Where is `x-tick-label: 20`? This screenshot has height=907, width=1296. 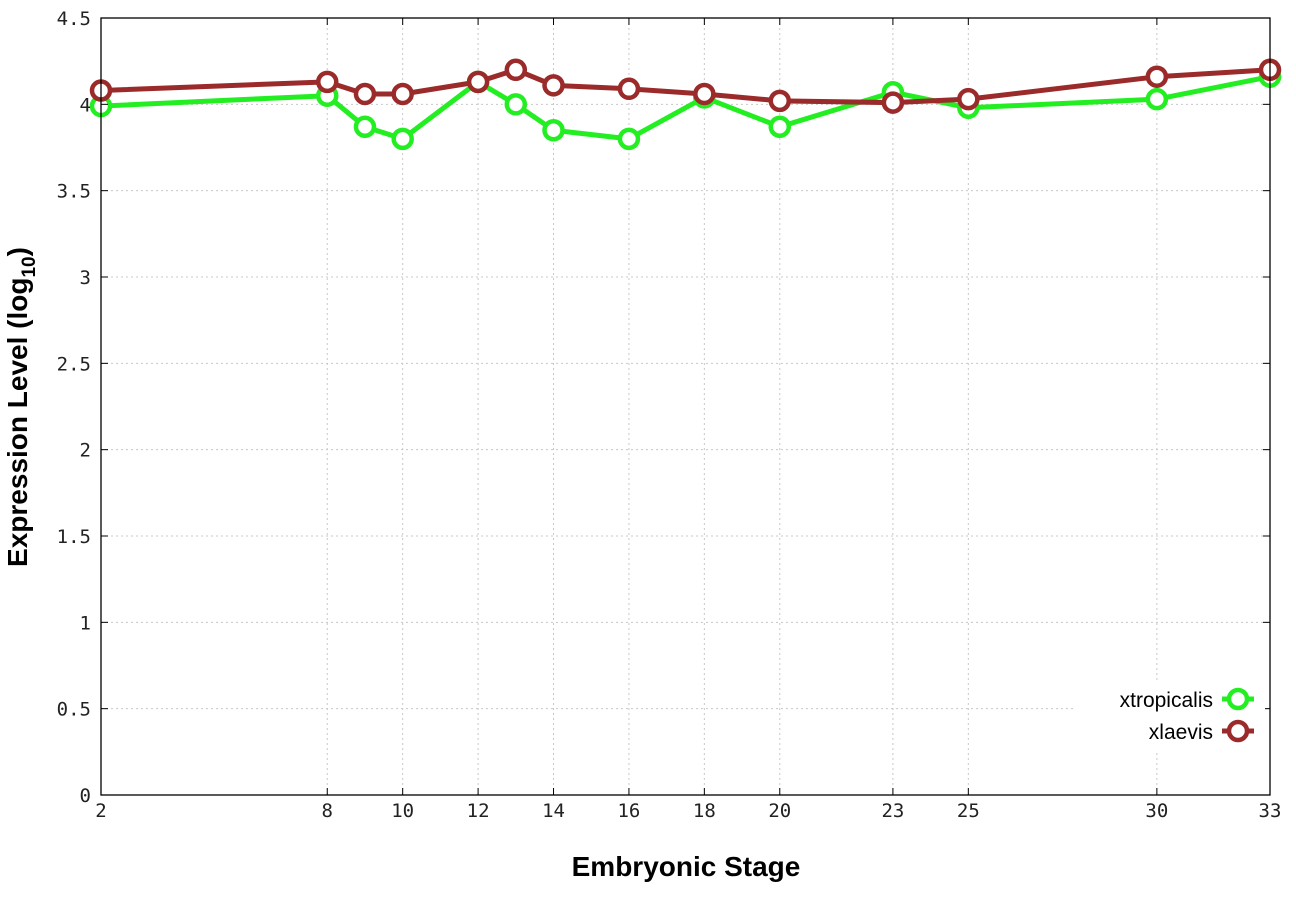 x-tick-label: 20 is located at coordinates (779, 811).